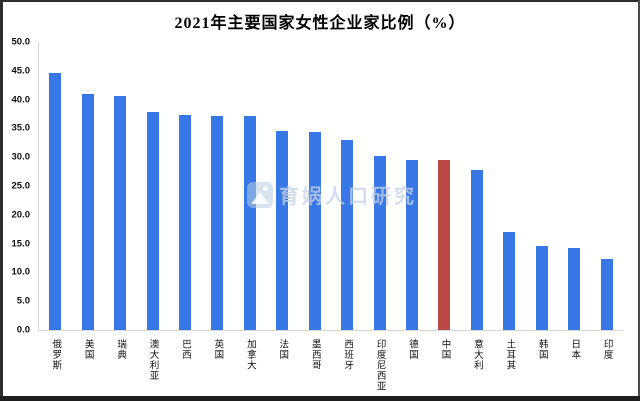 Image resolution: width=640 pixels, height=401 pixels. I want to click on bar-美国, so click(87, 212).